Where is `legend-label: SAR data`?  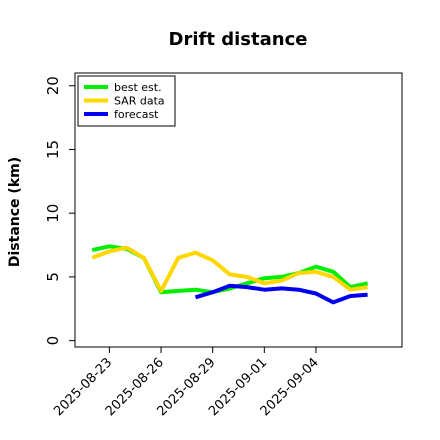 legend-label: SAR data is located at coordinates (139, 101).